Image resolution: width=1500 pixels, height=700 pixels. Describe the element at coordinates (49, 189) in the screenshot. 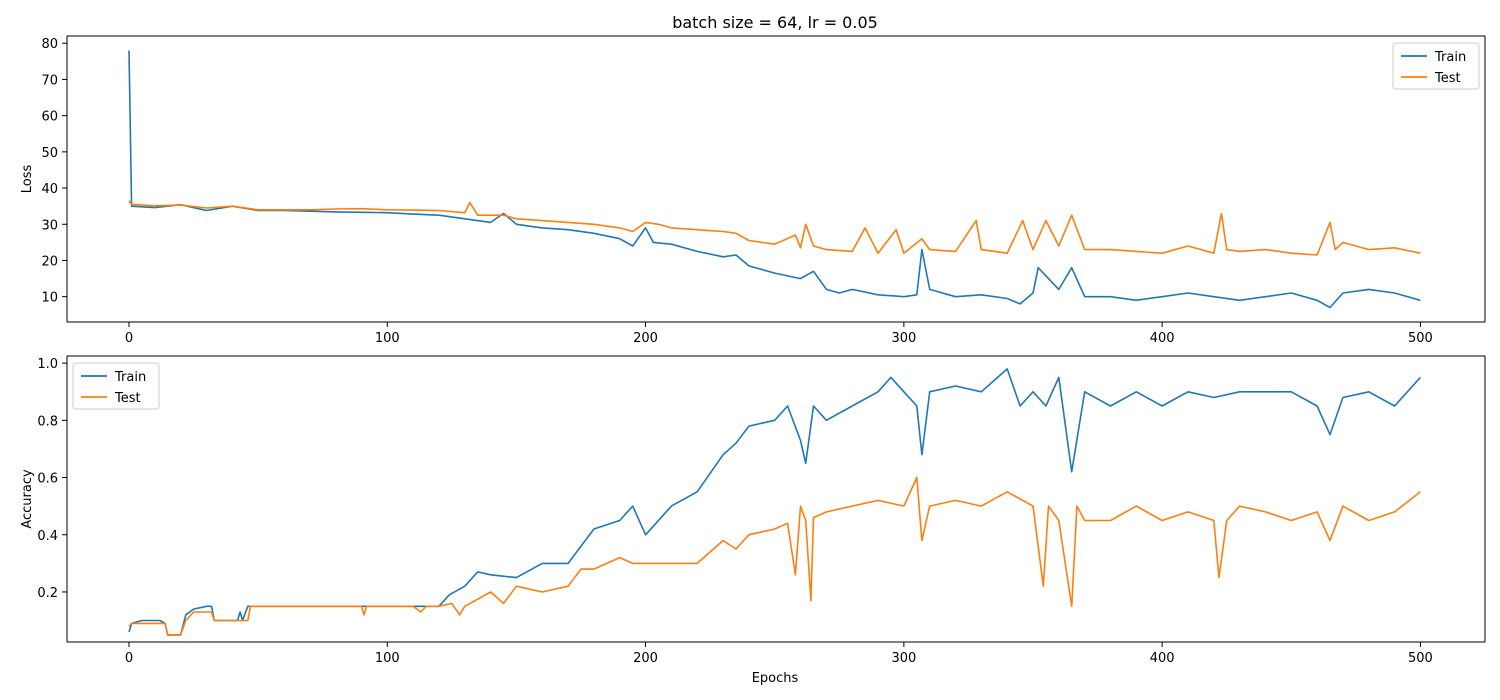

I see `y-tick-label: 40` at that location.